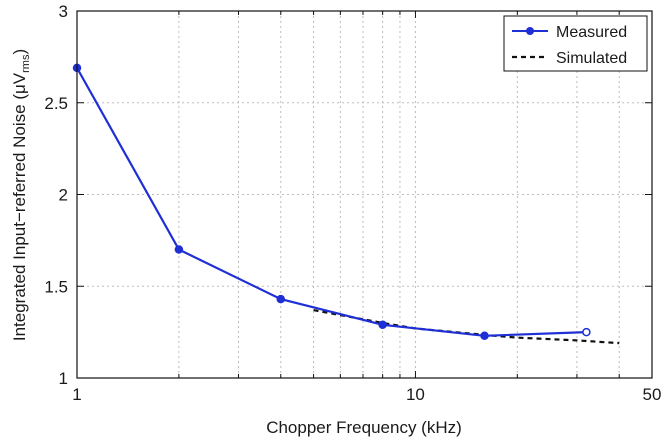 The image size is (668, 443). Describe the element at coordinates (19, 206) in the screenshot. I see `y-axis-label-main: Integrated Input−referred Noise (μV` at that location.